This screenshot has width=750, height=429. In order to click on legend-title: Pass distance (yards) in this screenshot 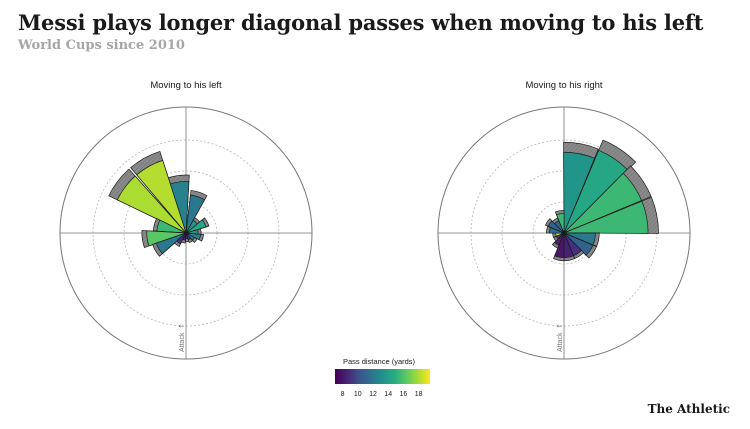, I will do `click(379, 361)`.